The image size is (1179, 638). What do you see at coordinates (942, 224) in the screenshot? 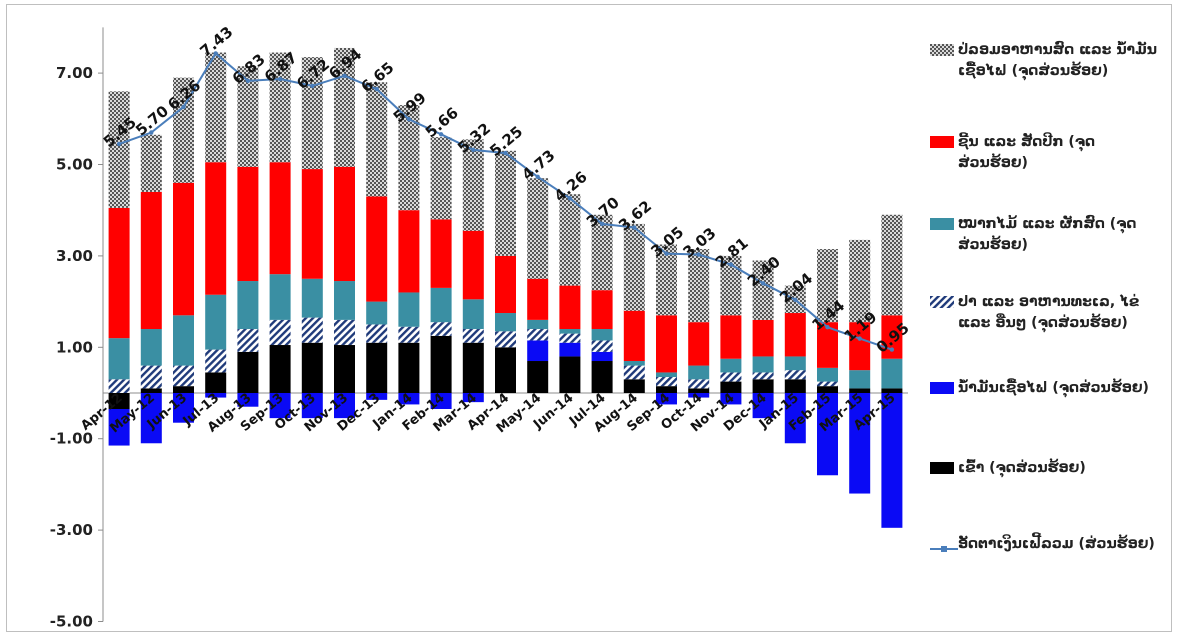
I see `legend-swatch-veg` at bounding box center [942, 224].